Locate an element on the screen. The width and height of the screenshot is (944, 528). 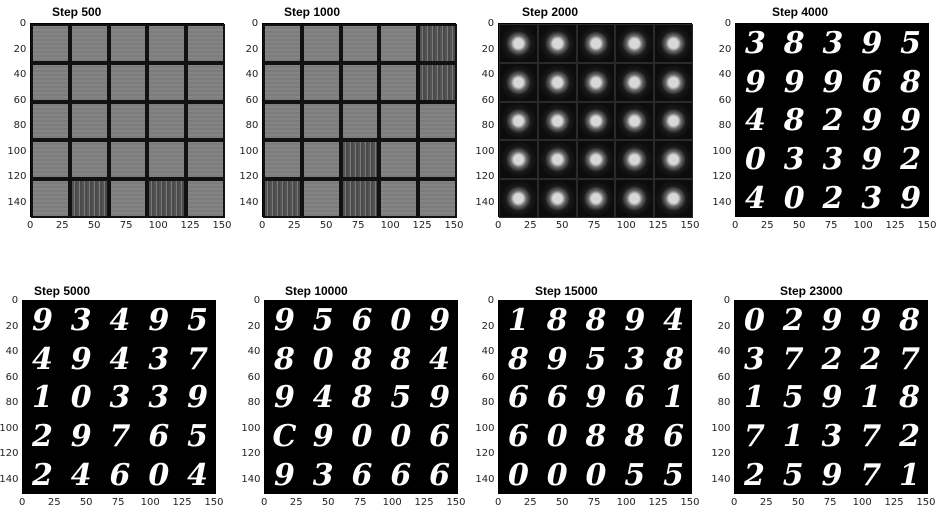
digit-glyph: 7 is located at coordinates (871, 437).